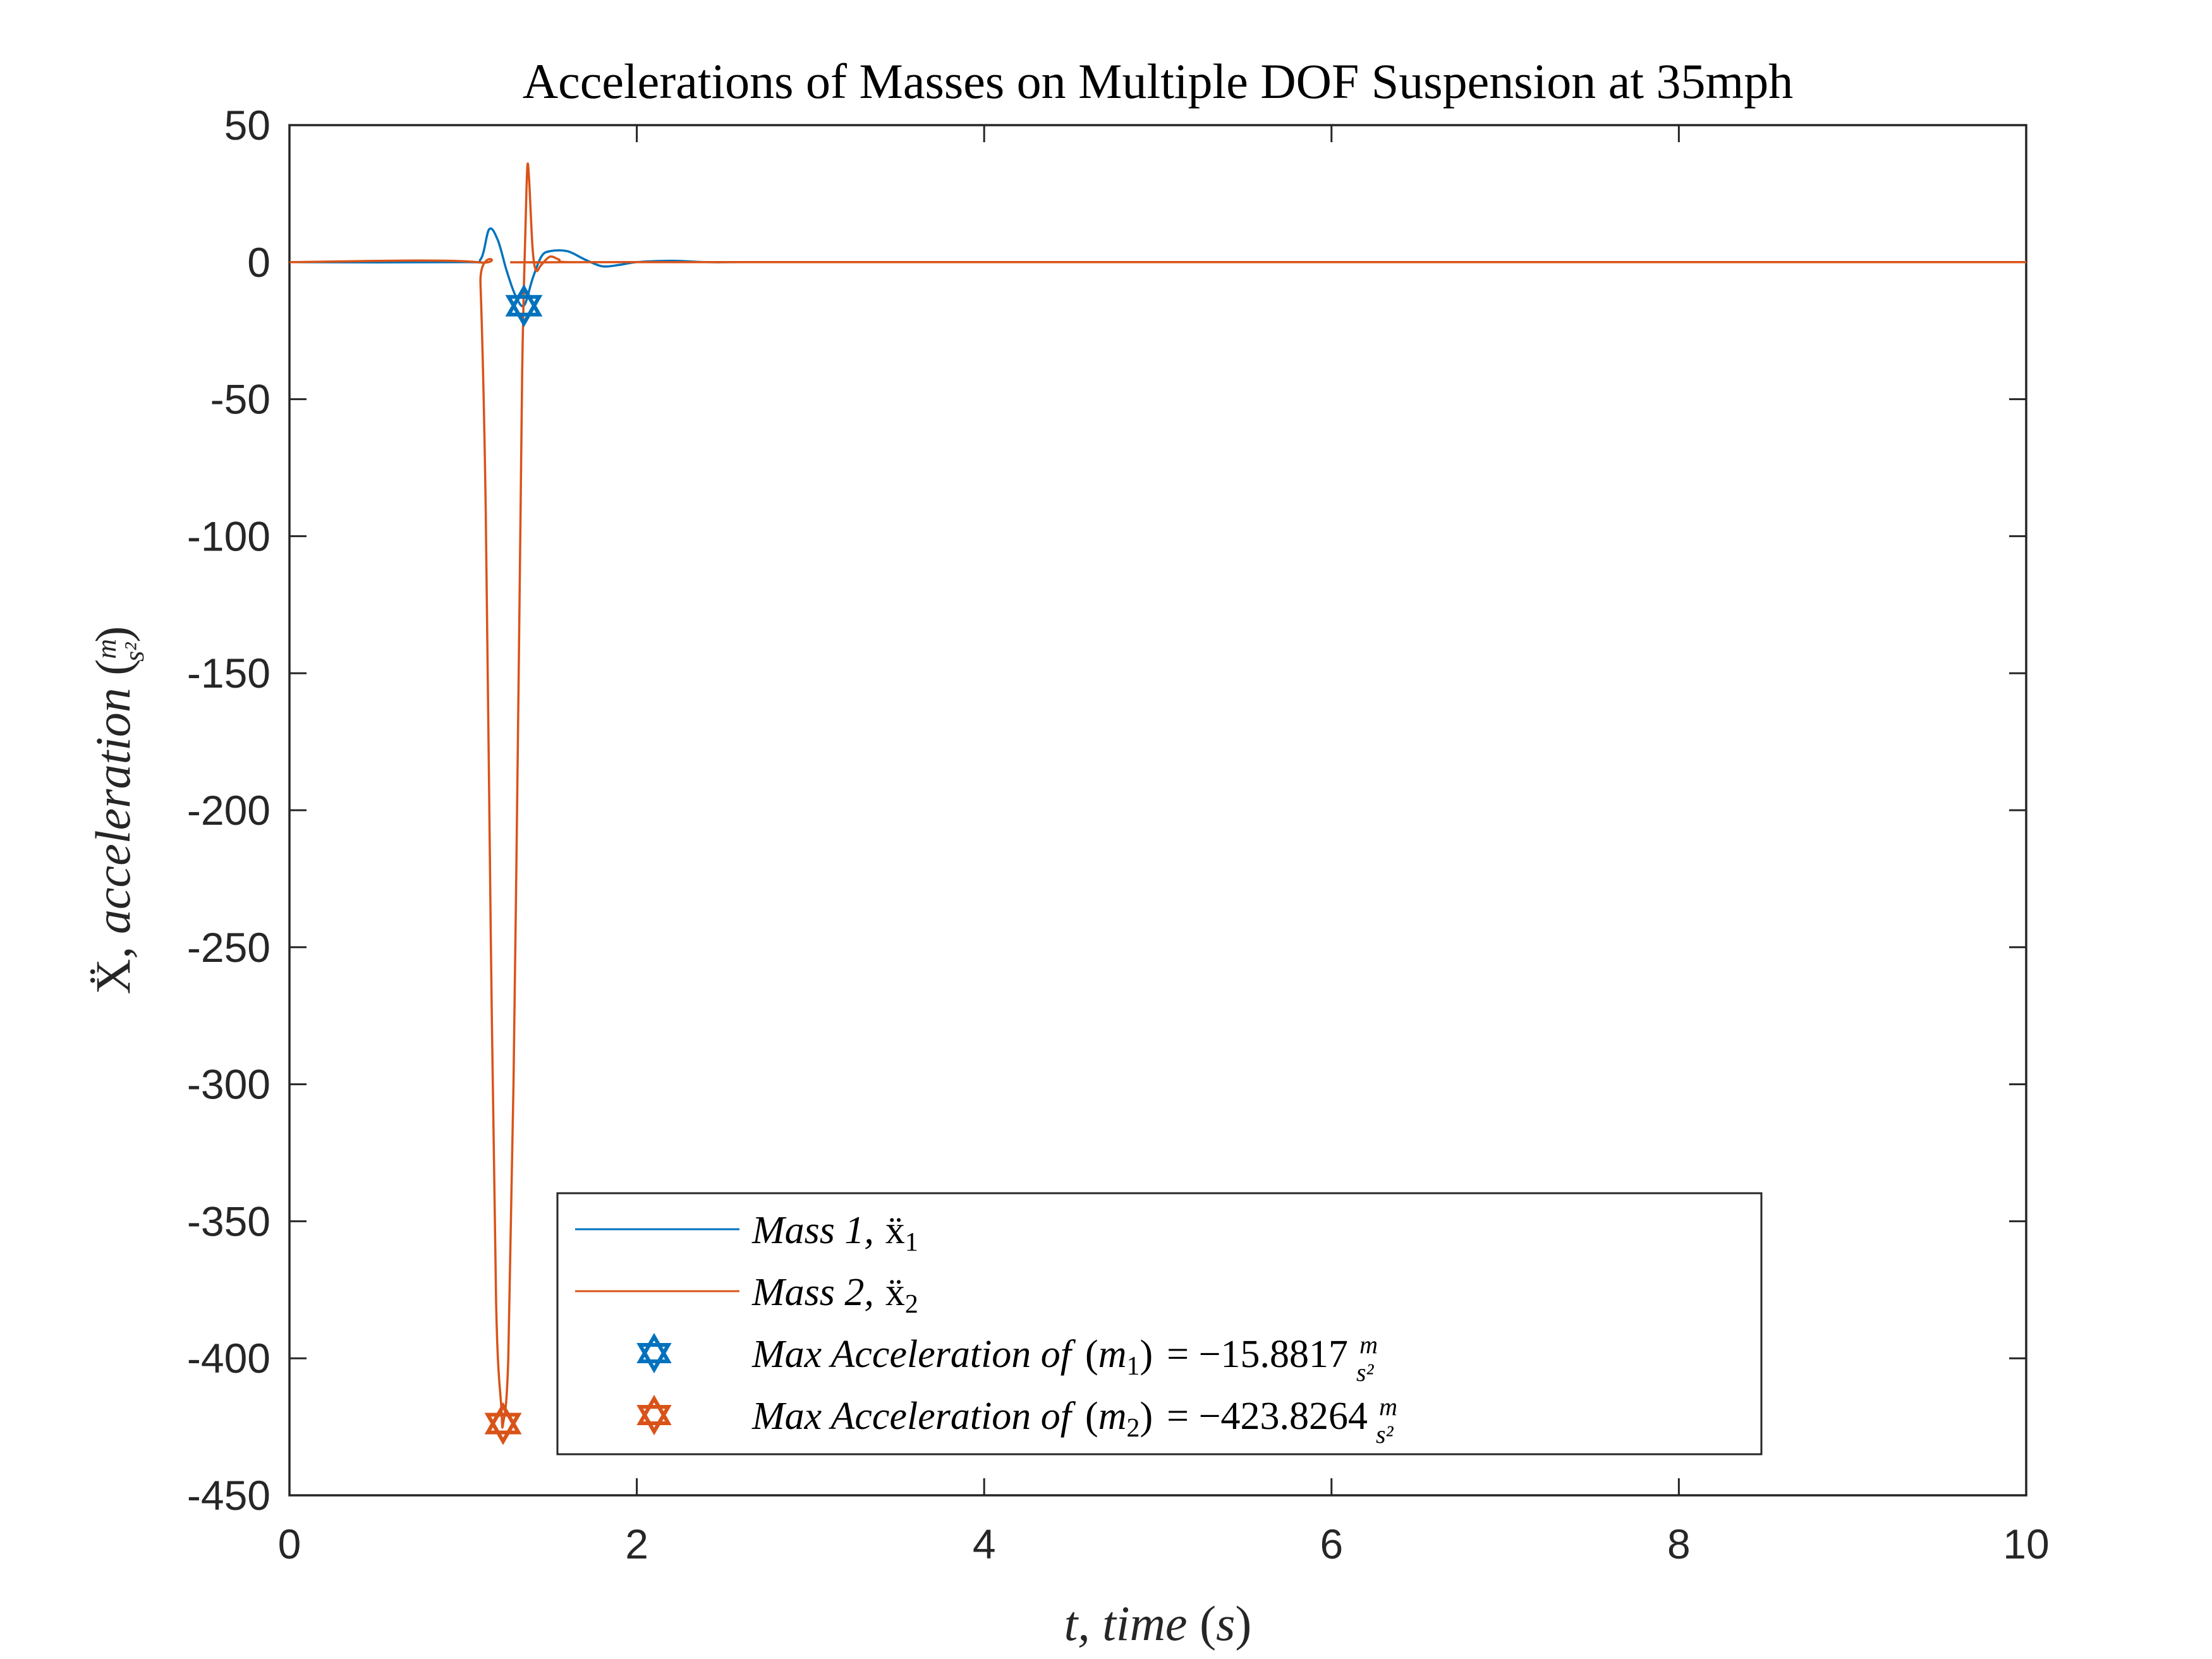 Image resolution: width=2212 pixels, height=1659 pixels. I want to click on legend-marker-m1, so click(654, 1353).